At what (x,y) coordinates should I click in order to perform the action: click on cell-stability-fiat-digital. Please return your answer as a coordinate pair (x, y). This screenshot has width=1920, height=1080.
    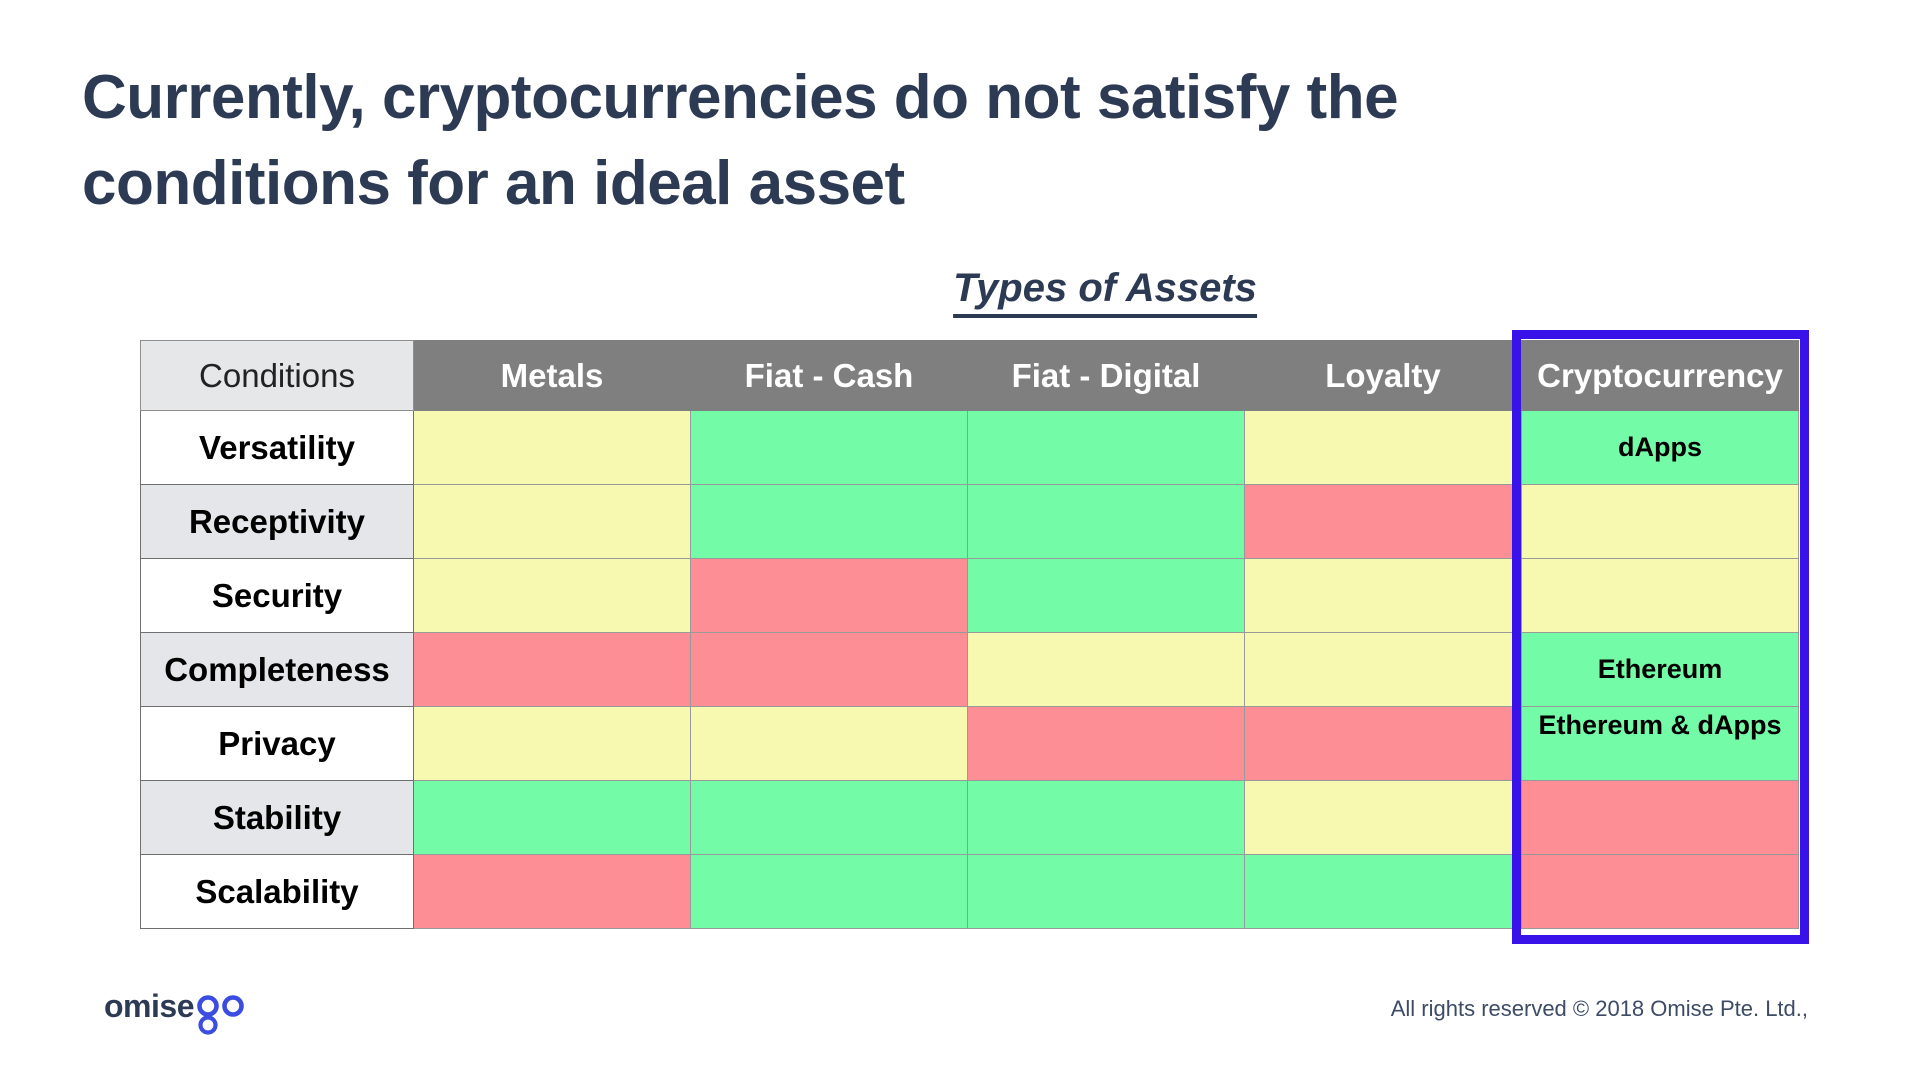
    Looking at the image, I should click on (1106, 817).